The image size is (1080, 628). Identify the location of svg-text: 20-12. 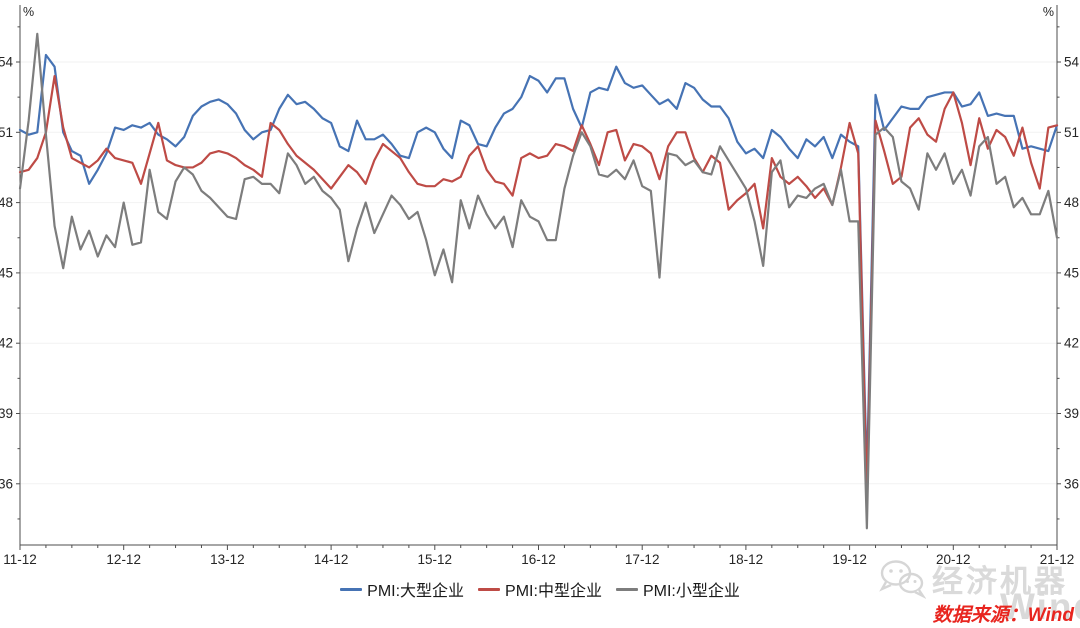
(953, 559).